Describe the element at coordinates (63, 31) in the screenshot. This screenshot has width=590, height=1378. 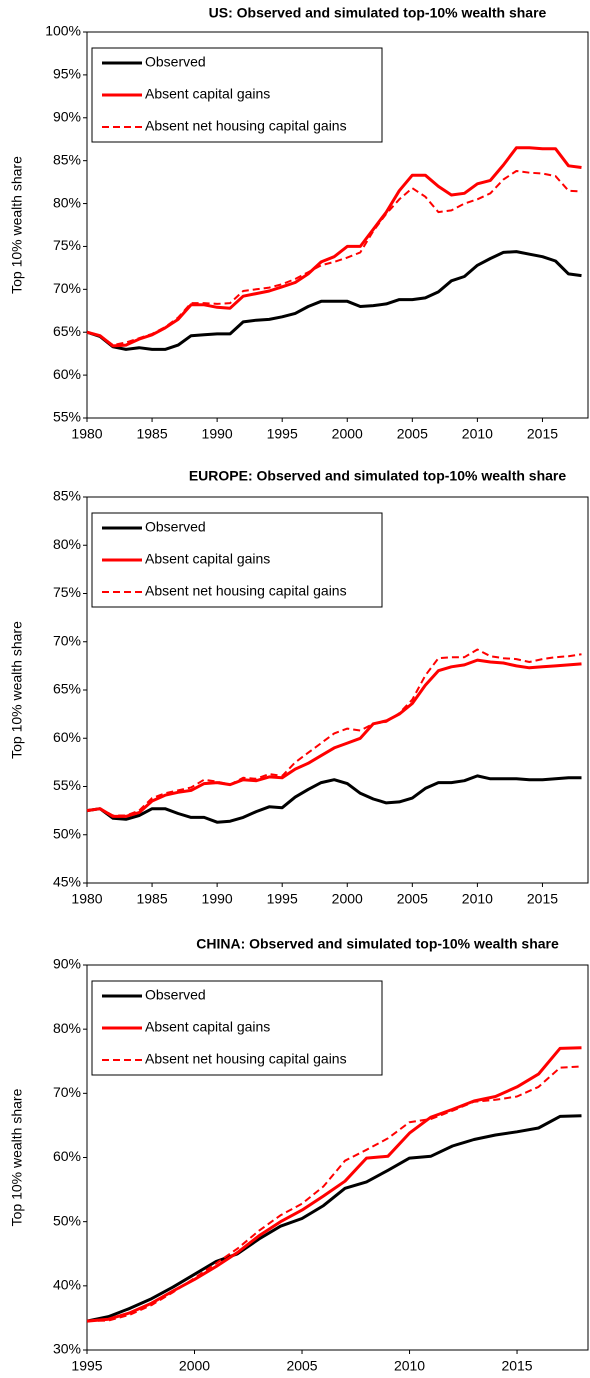
I see `y-tick-label: 100%` at that location.